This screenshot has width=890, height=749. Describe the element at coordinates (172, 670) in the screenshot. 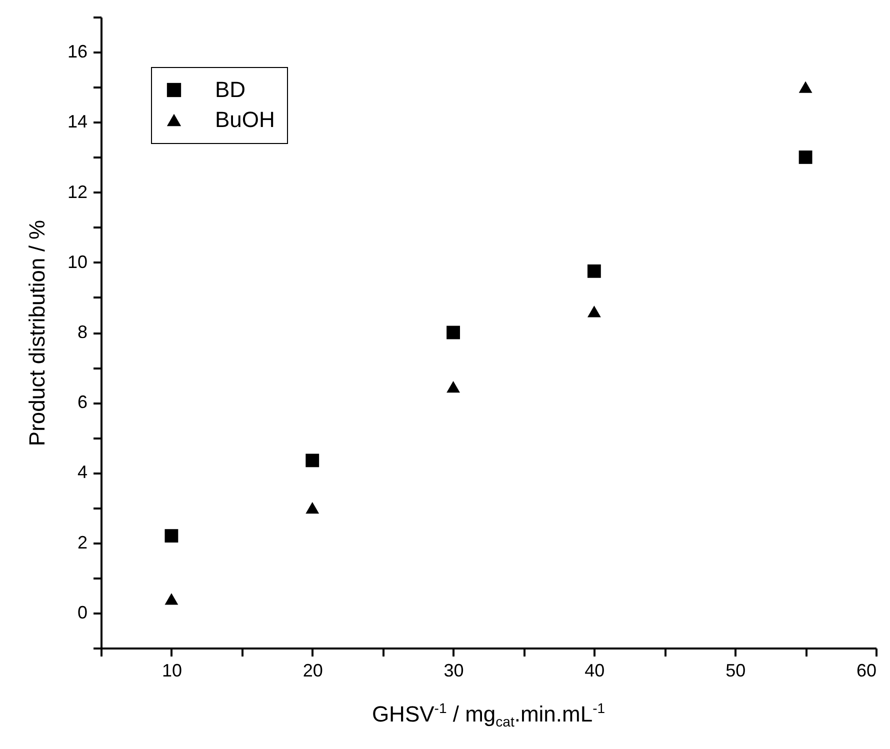

I see `x-tick-label: 10` at that location.